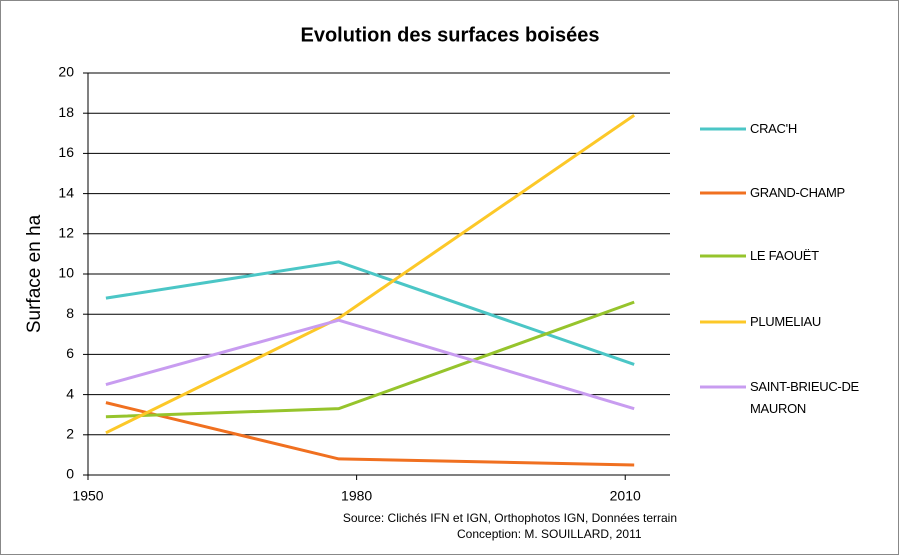  I want to click on y-tick-label: 10, so click(66, 273).